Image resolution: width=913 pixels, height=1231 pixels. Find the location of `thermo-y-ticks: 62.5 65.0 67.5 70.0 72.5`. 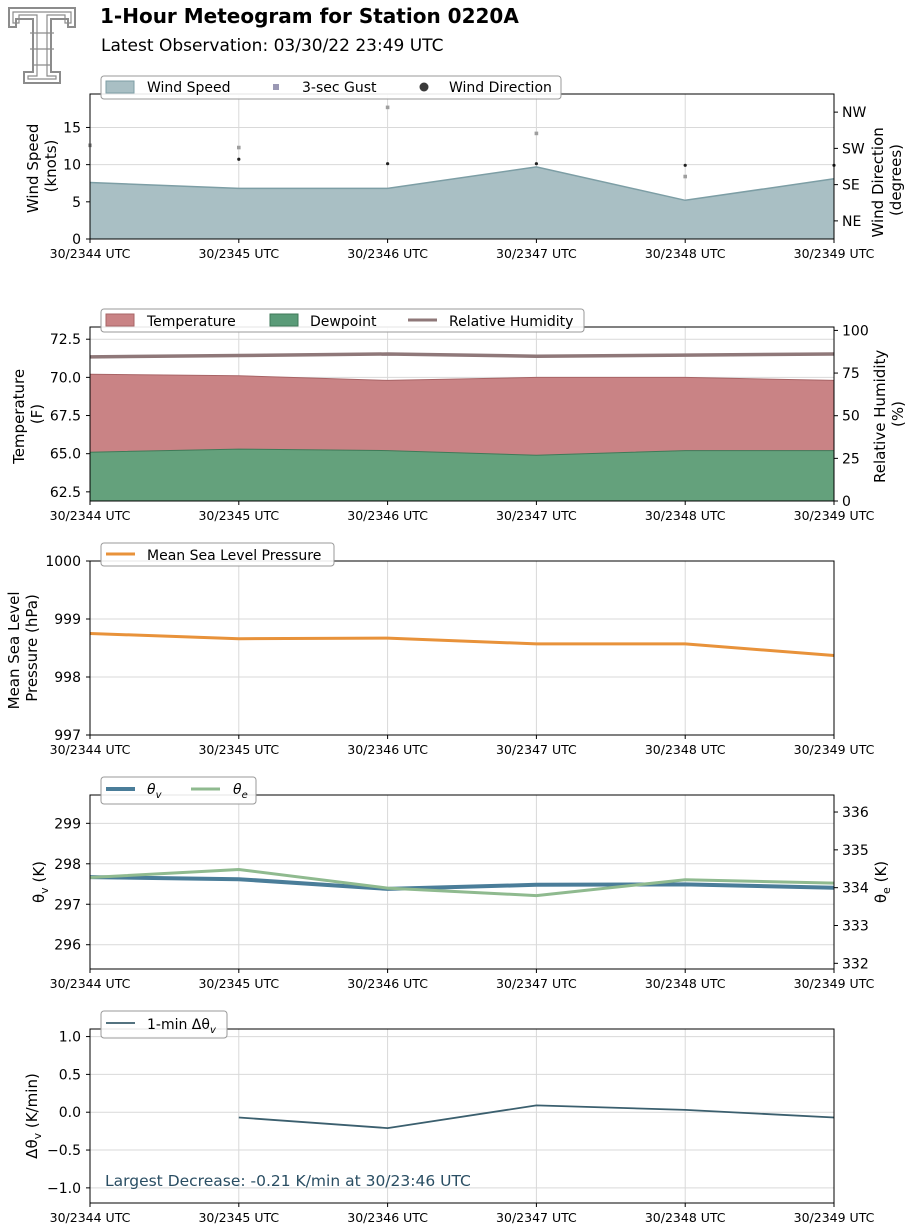

thermo-y-ticks: 62.5 65.0 67.5 70.0 72.5 is located at coordinates (70, 416).